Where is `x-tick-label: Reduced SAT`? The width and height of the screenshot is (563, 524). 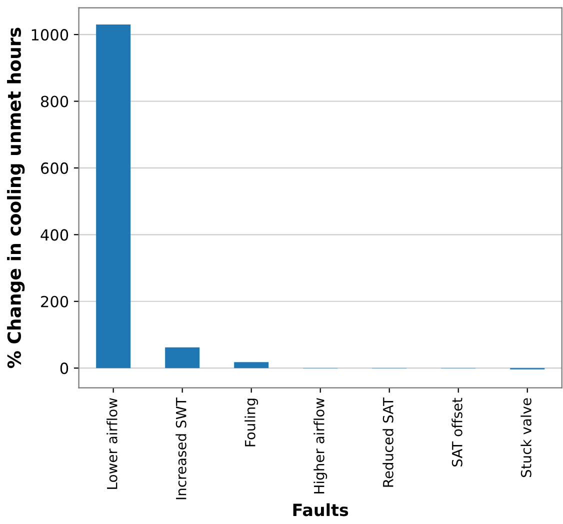
x-tick-label: Reduced SAT is located at coordinates (388, 442).